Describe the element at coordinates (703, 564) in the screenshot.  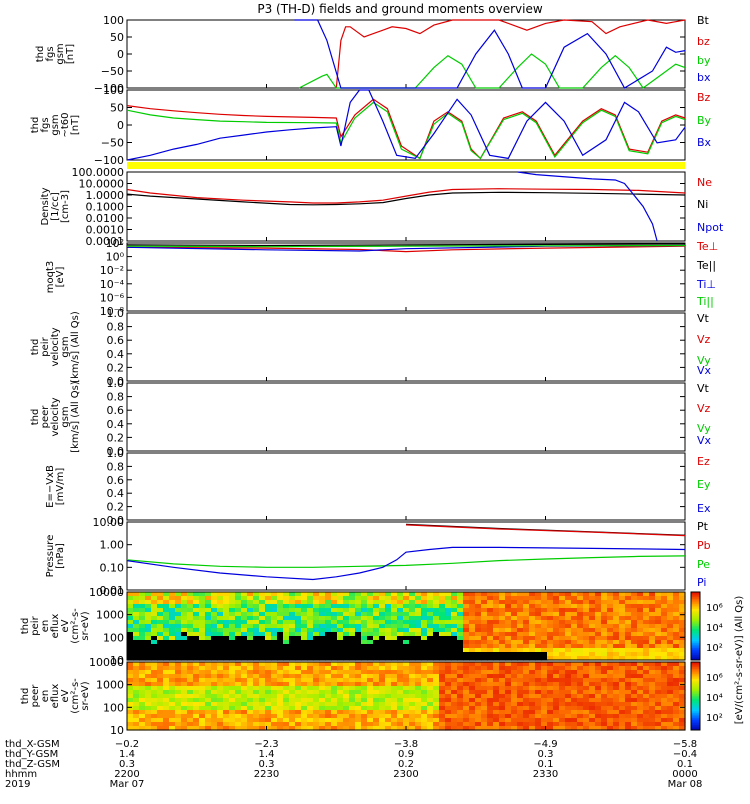
I see `legend-entry: Pe` at that location.